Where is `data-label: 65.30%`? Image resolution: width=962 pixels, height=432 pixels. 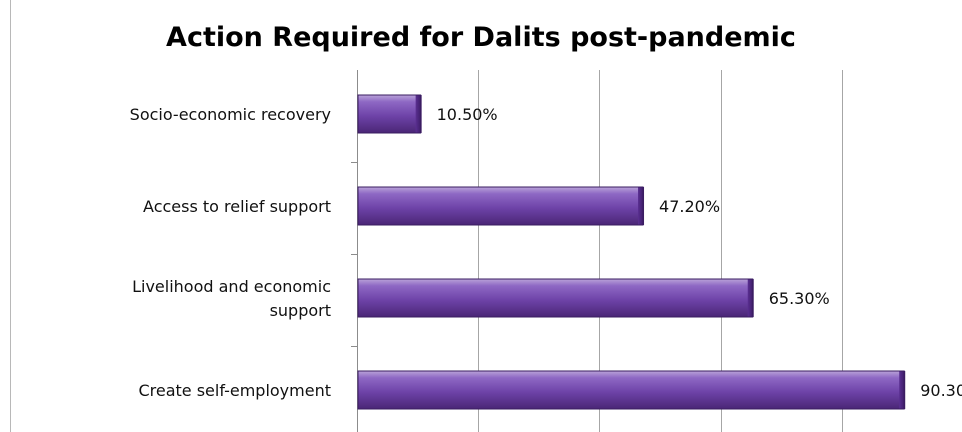
data-label: 65.30% is located at coordinates (799, 298).